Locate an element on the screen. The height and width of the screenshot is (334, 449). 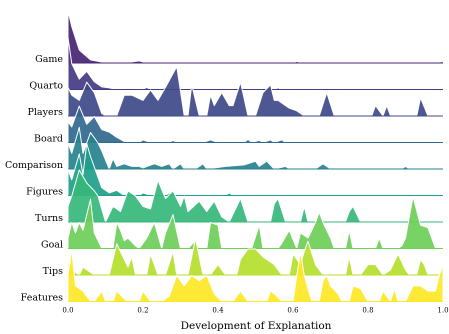
x-axis: 0.0 0.2 0.4 0.6 0.8 1.0 is located at coordinates (255, 311).